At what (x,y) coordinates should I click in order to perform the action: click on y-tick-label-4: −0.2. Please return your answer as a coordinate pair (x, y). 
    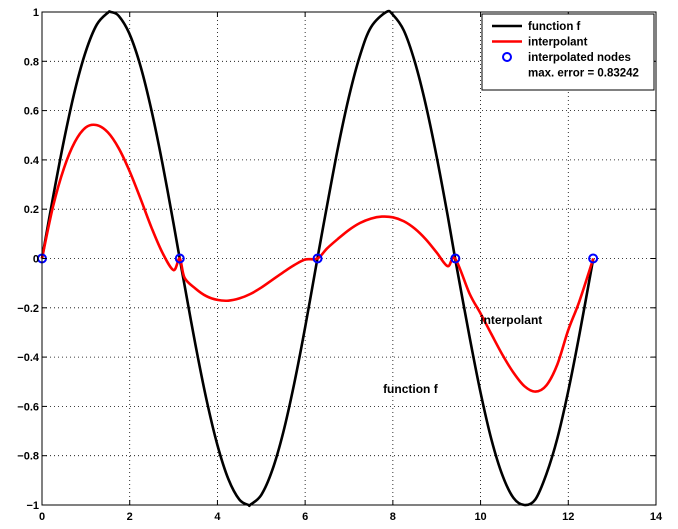
    Looking at the image, I should click on (28, 309).